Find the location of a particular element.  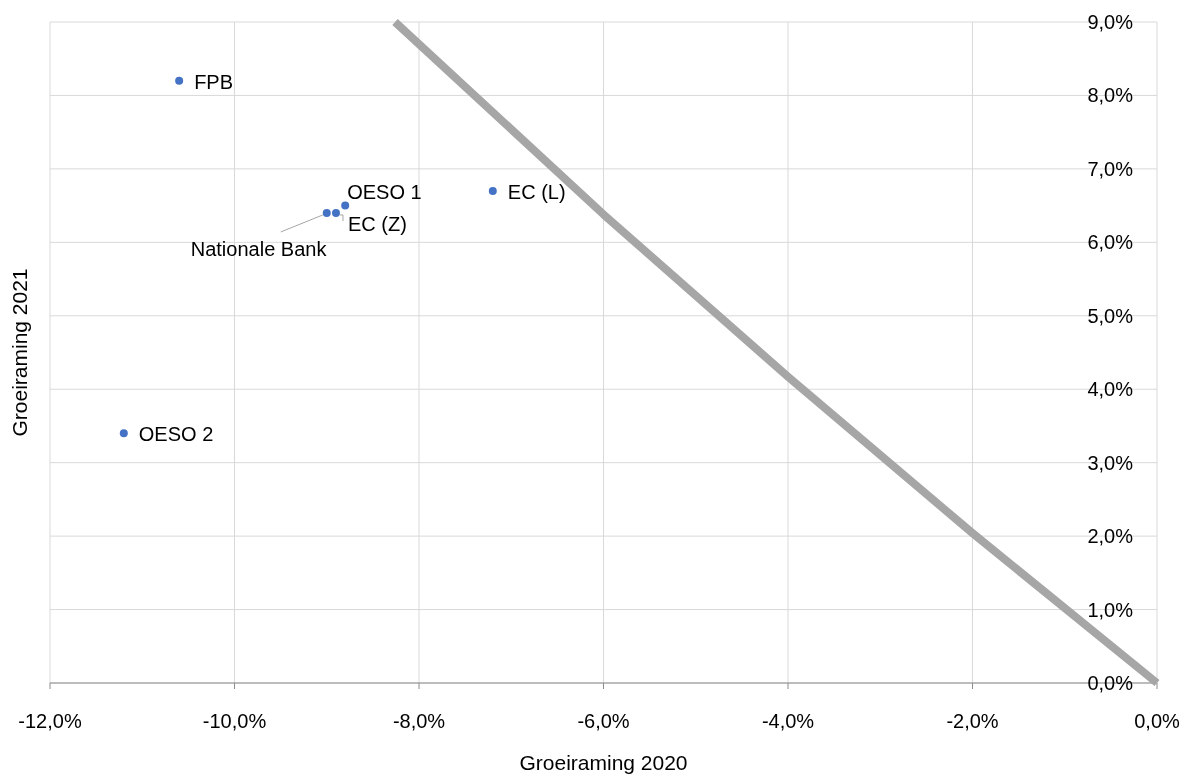

series-label: Nationale Bank is located at coordinates (259, 248).